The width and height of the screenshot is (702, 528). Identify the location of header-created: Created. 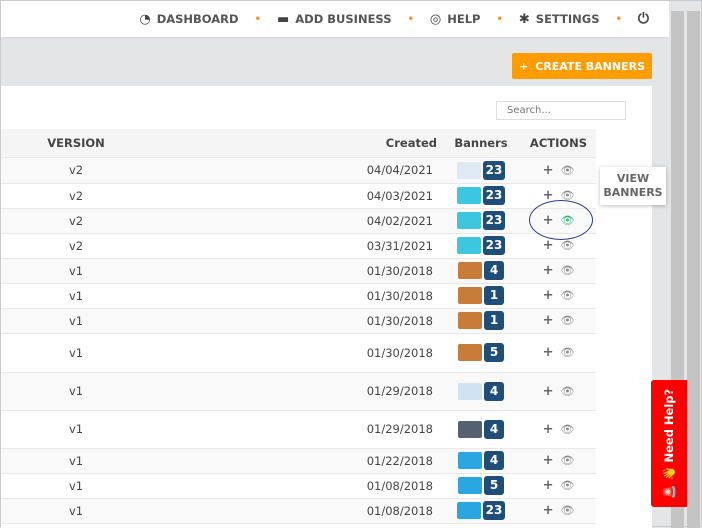
(371, 143).